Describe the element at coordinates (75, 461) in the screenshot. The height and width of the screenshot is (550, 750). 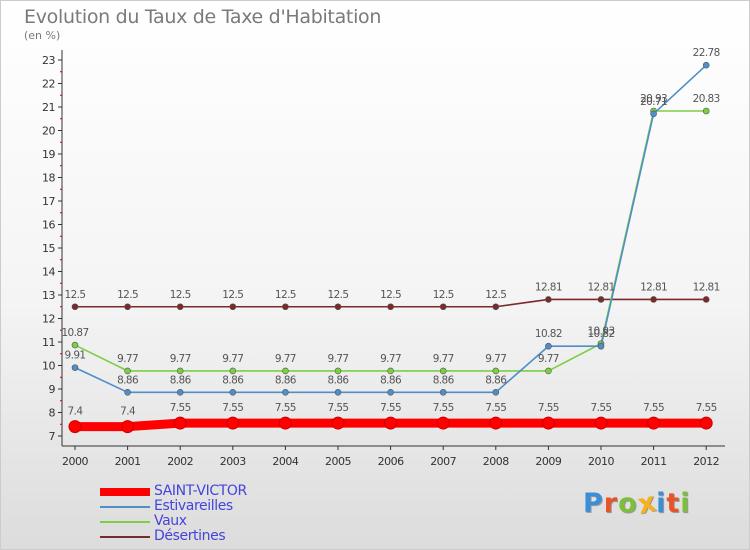
I see `x-tick-label: 2000` at that location.